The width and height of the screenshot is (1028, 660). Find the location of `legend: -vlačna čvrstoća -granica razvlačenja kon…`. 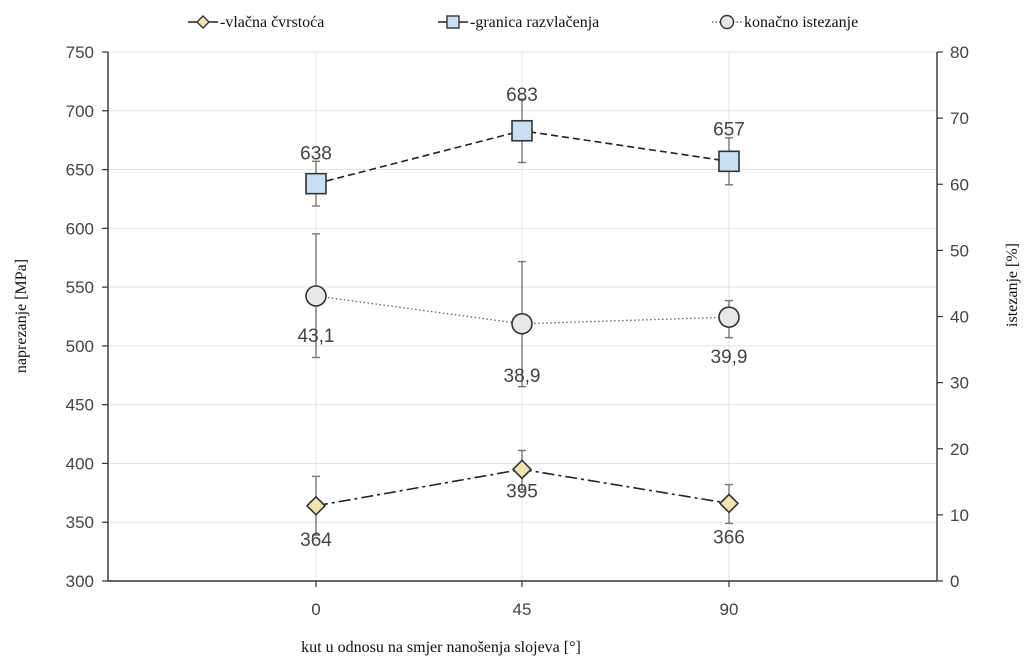

legend: -vlačna čvrstoća -granica razvlačenja kon… is located at coordinates (523, 22).